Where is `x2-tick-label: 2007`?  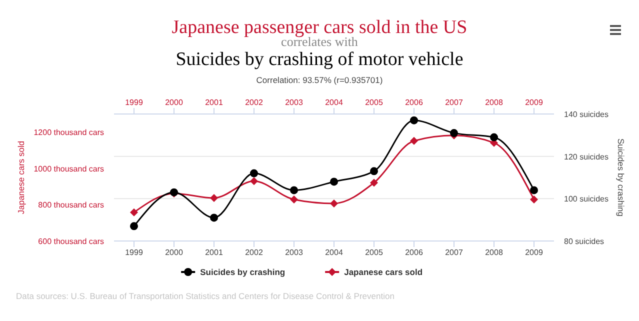
x2-tick-label: 2007 is located at coordinates (454, 102).